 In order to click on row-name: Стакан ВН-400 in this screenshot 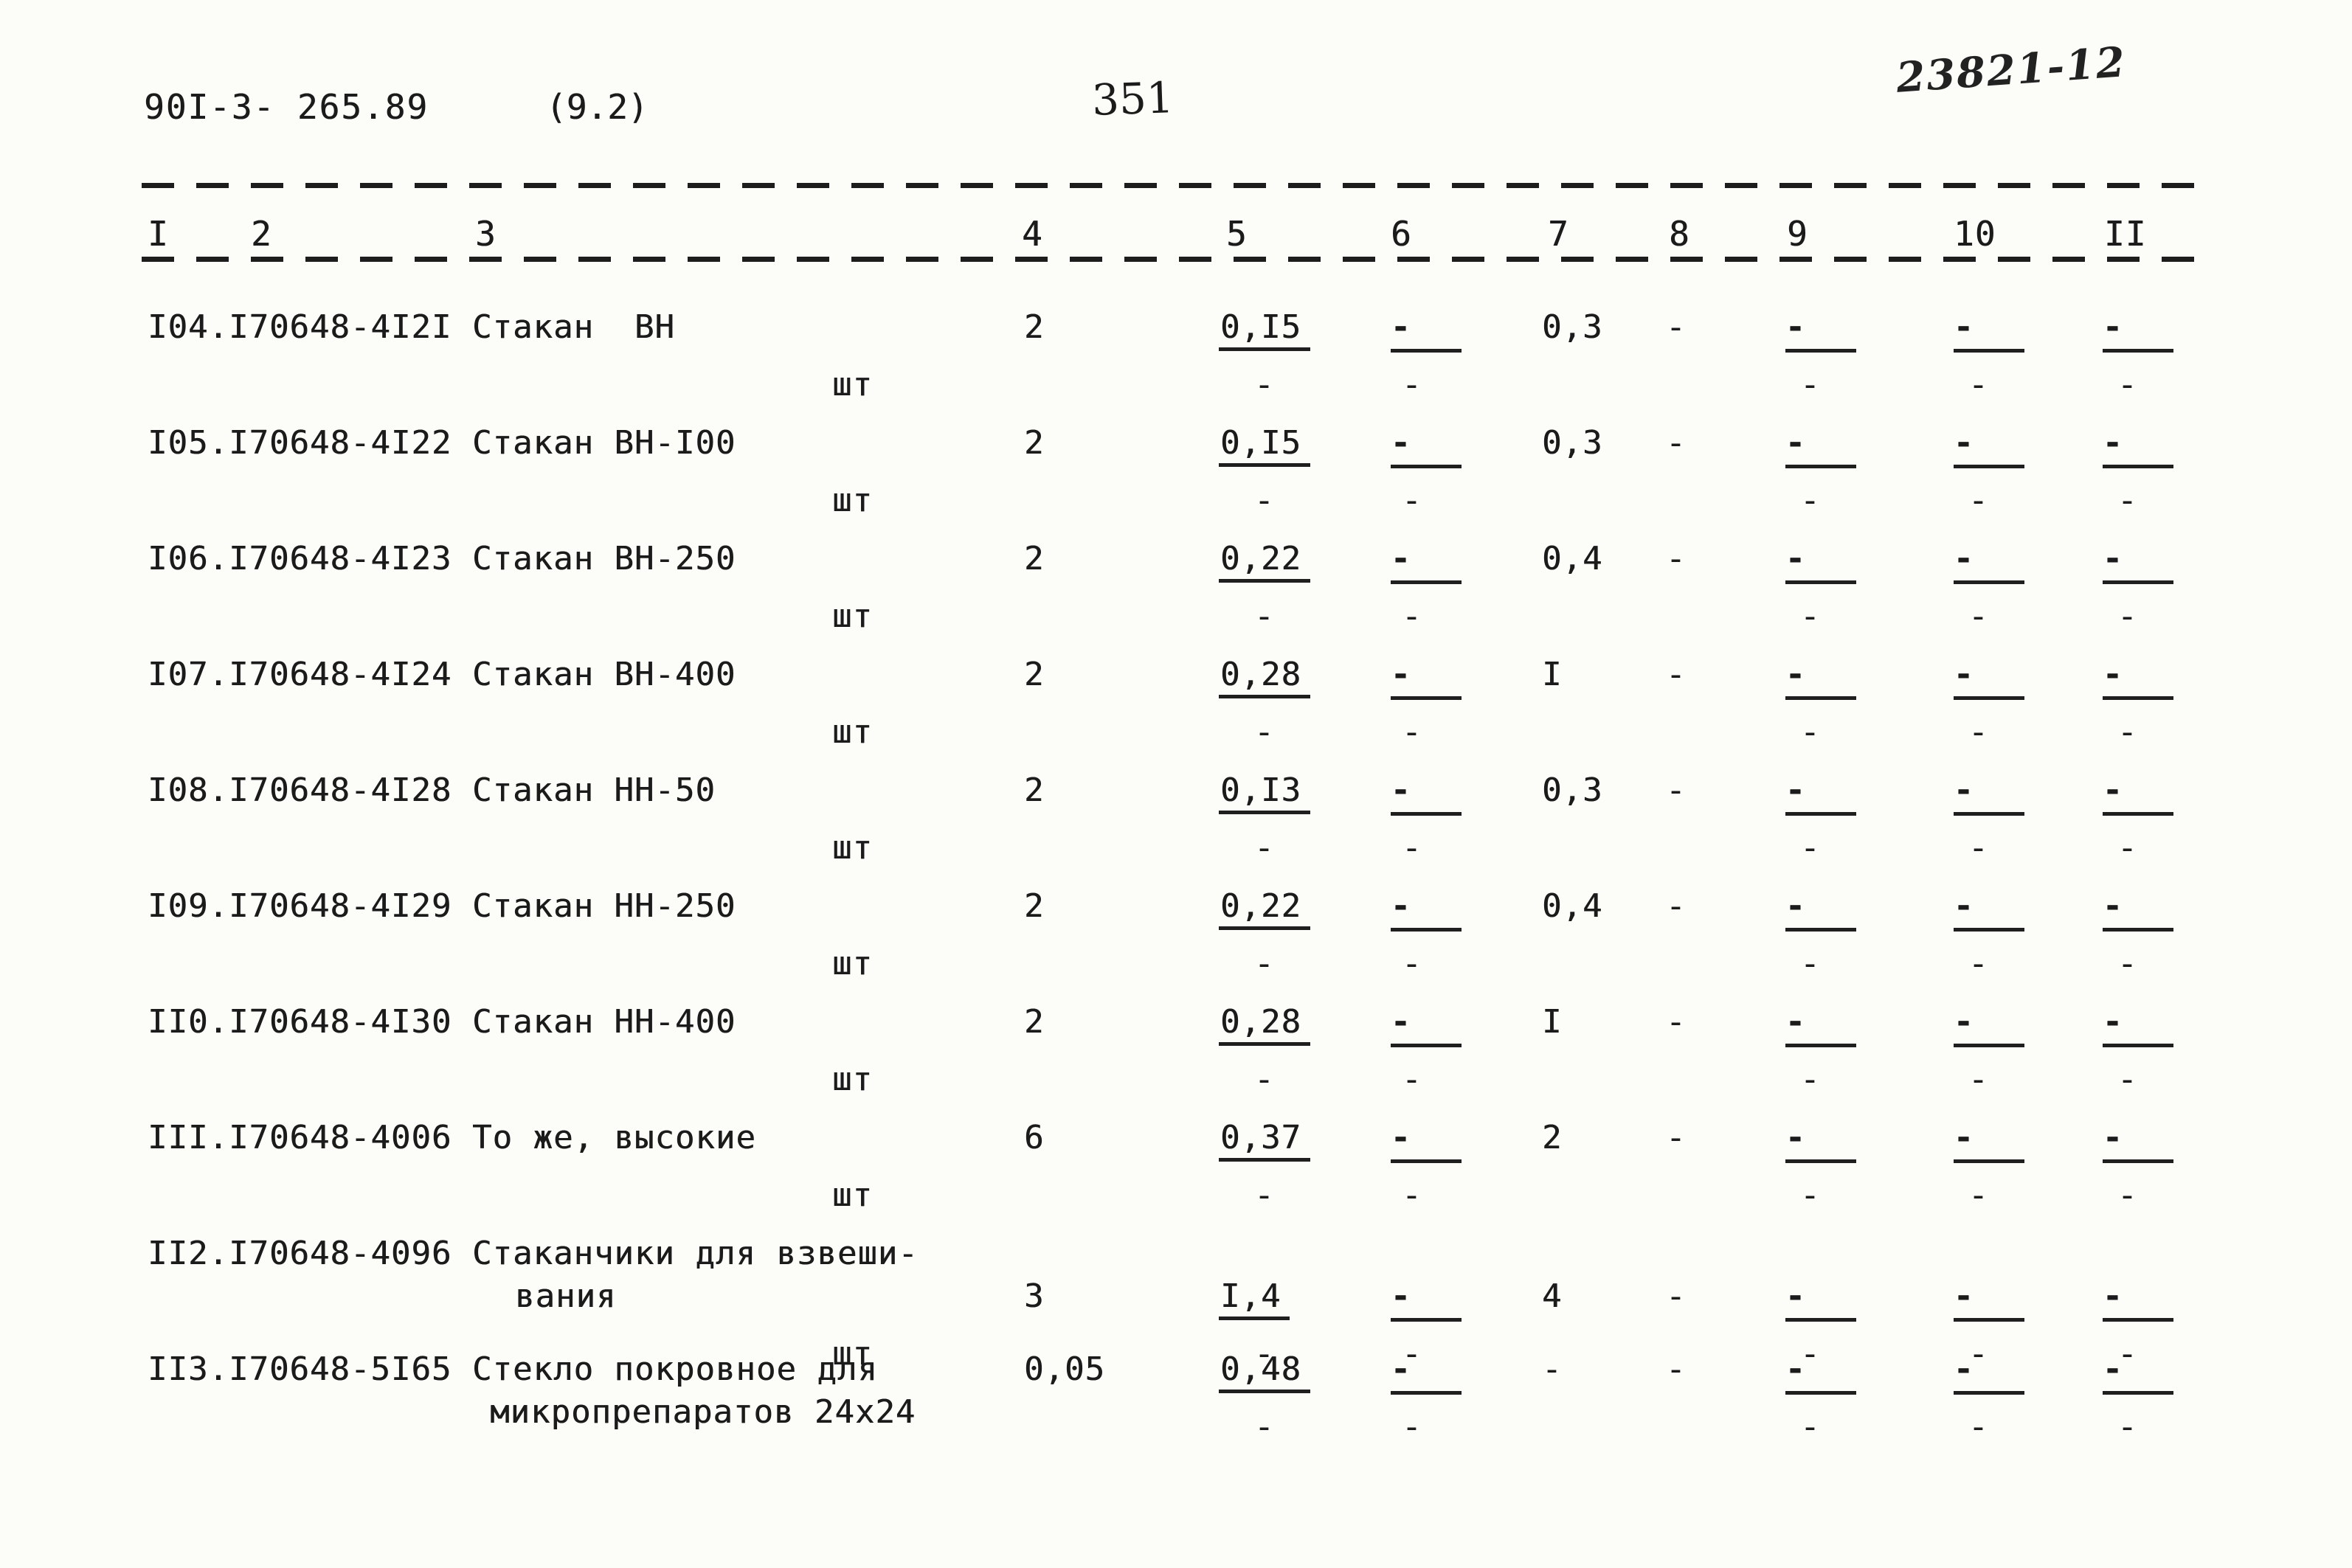, I will do `click(604, 674)`.